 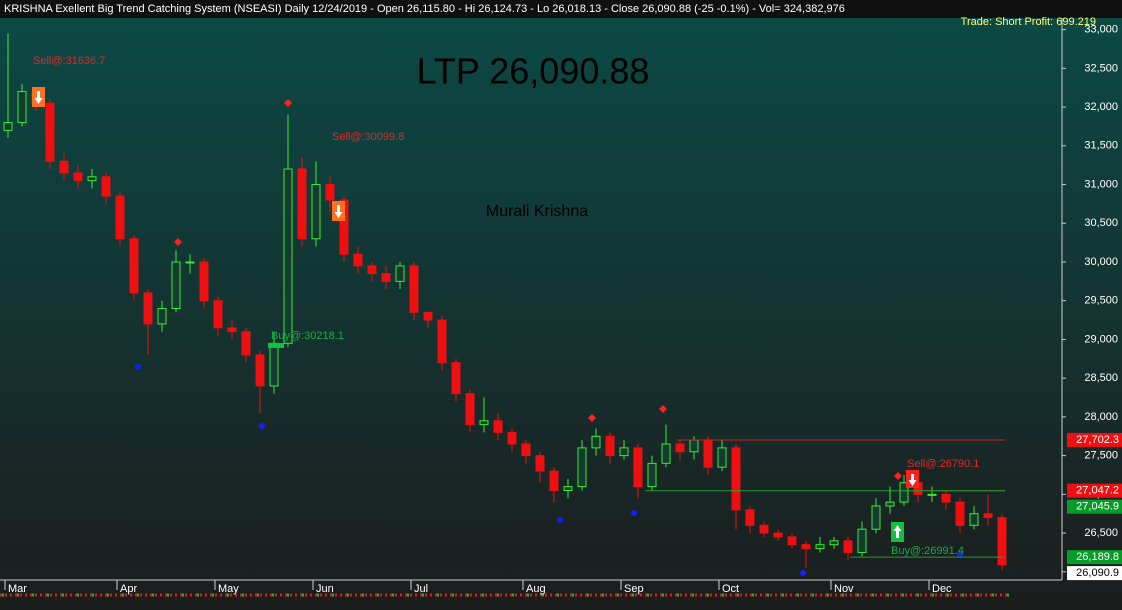 What do you see at coordinates (1028, 22) in the screenshot?
I see `trade-text: Trade: Short Profit: 699.219` at bounding box center [1028, 22].